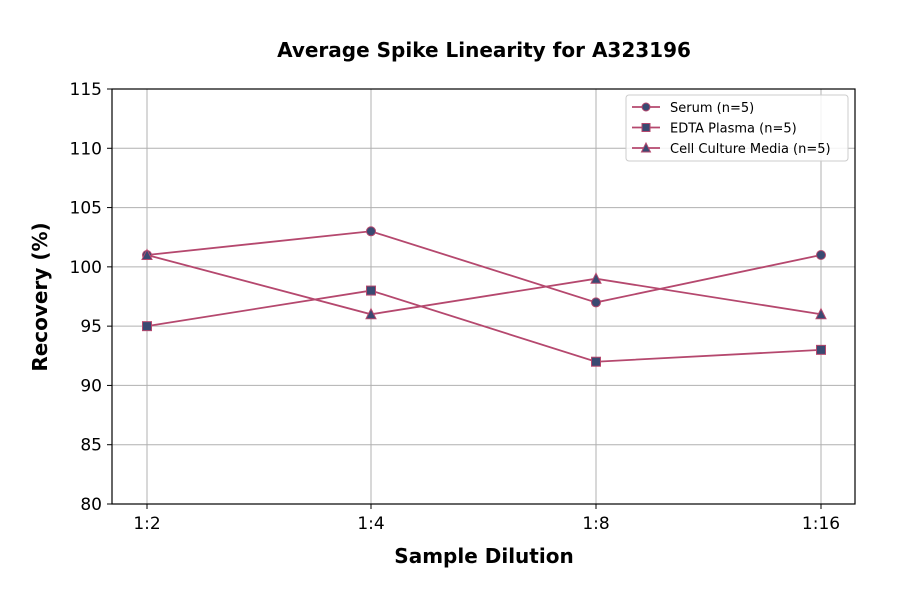 The image size is (900, 598). What do you see at coordinates (91, 505) in the screenshot?
I see `y-tick-label: 80` at bounding box center [91, 505].